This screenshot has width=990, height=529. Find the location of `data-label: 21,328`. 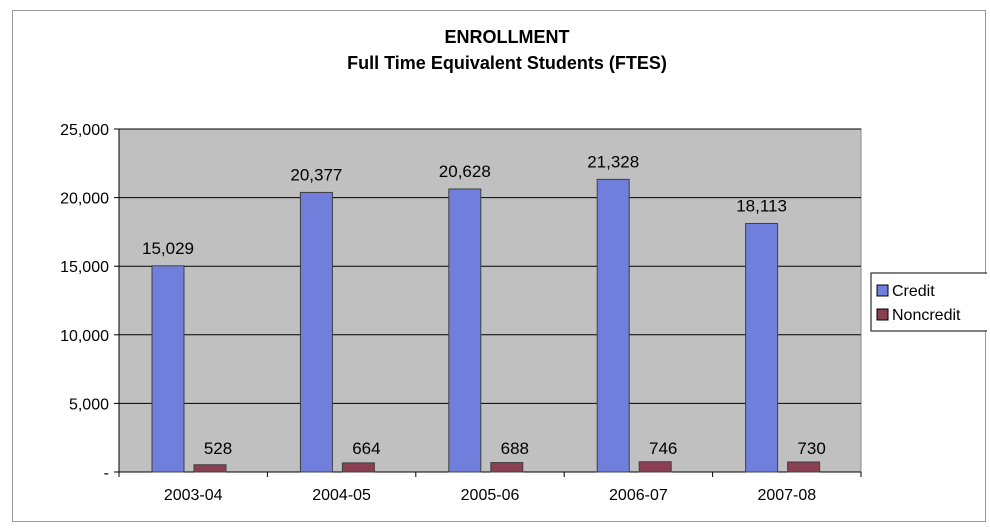

data-label: 21,328 is located at coordinates (613, 161).